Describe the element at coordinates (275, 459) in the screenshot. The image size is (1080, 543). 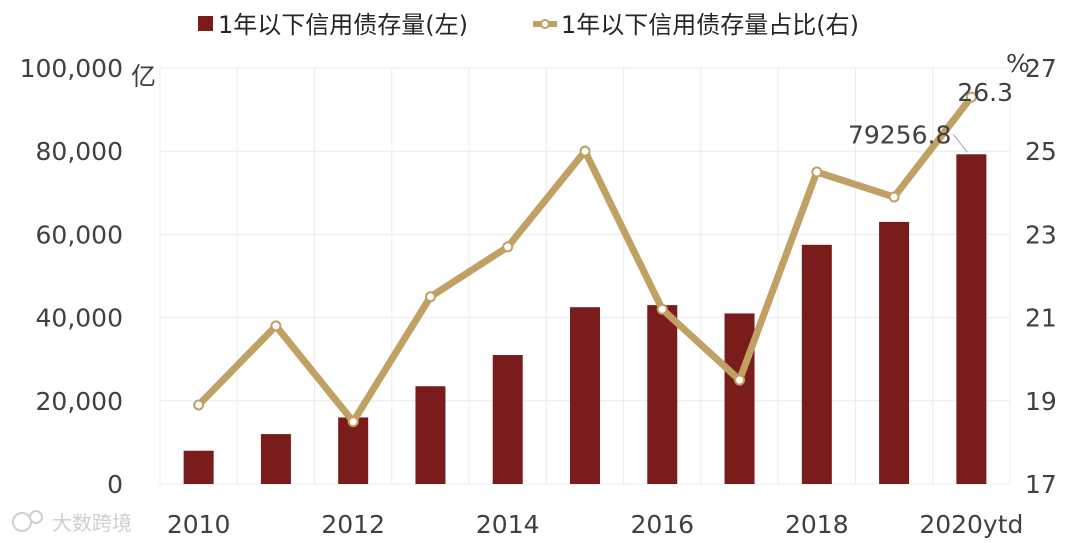
I see `bar-2011` at that location.